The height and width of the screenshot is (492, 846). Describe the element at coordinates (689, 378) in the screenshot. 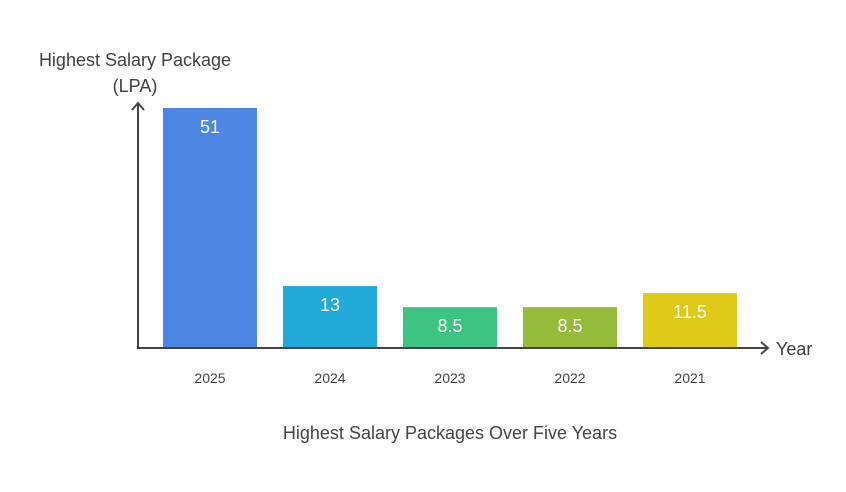

I see `x-tick-label-2021: 2021` at that location.